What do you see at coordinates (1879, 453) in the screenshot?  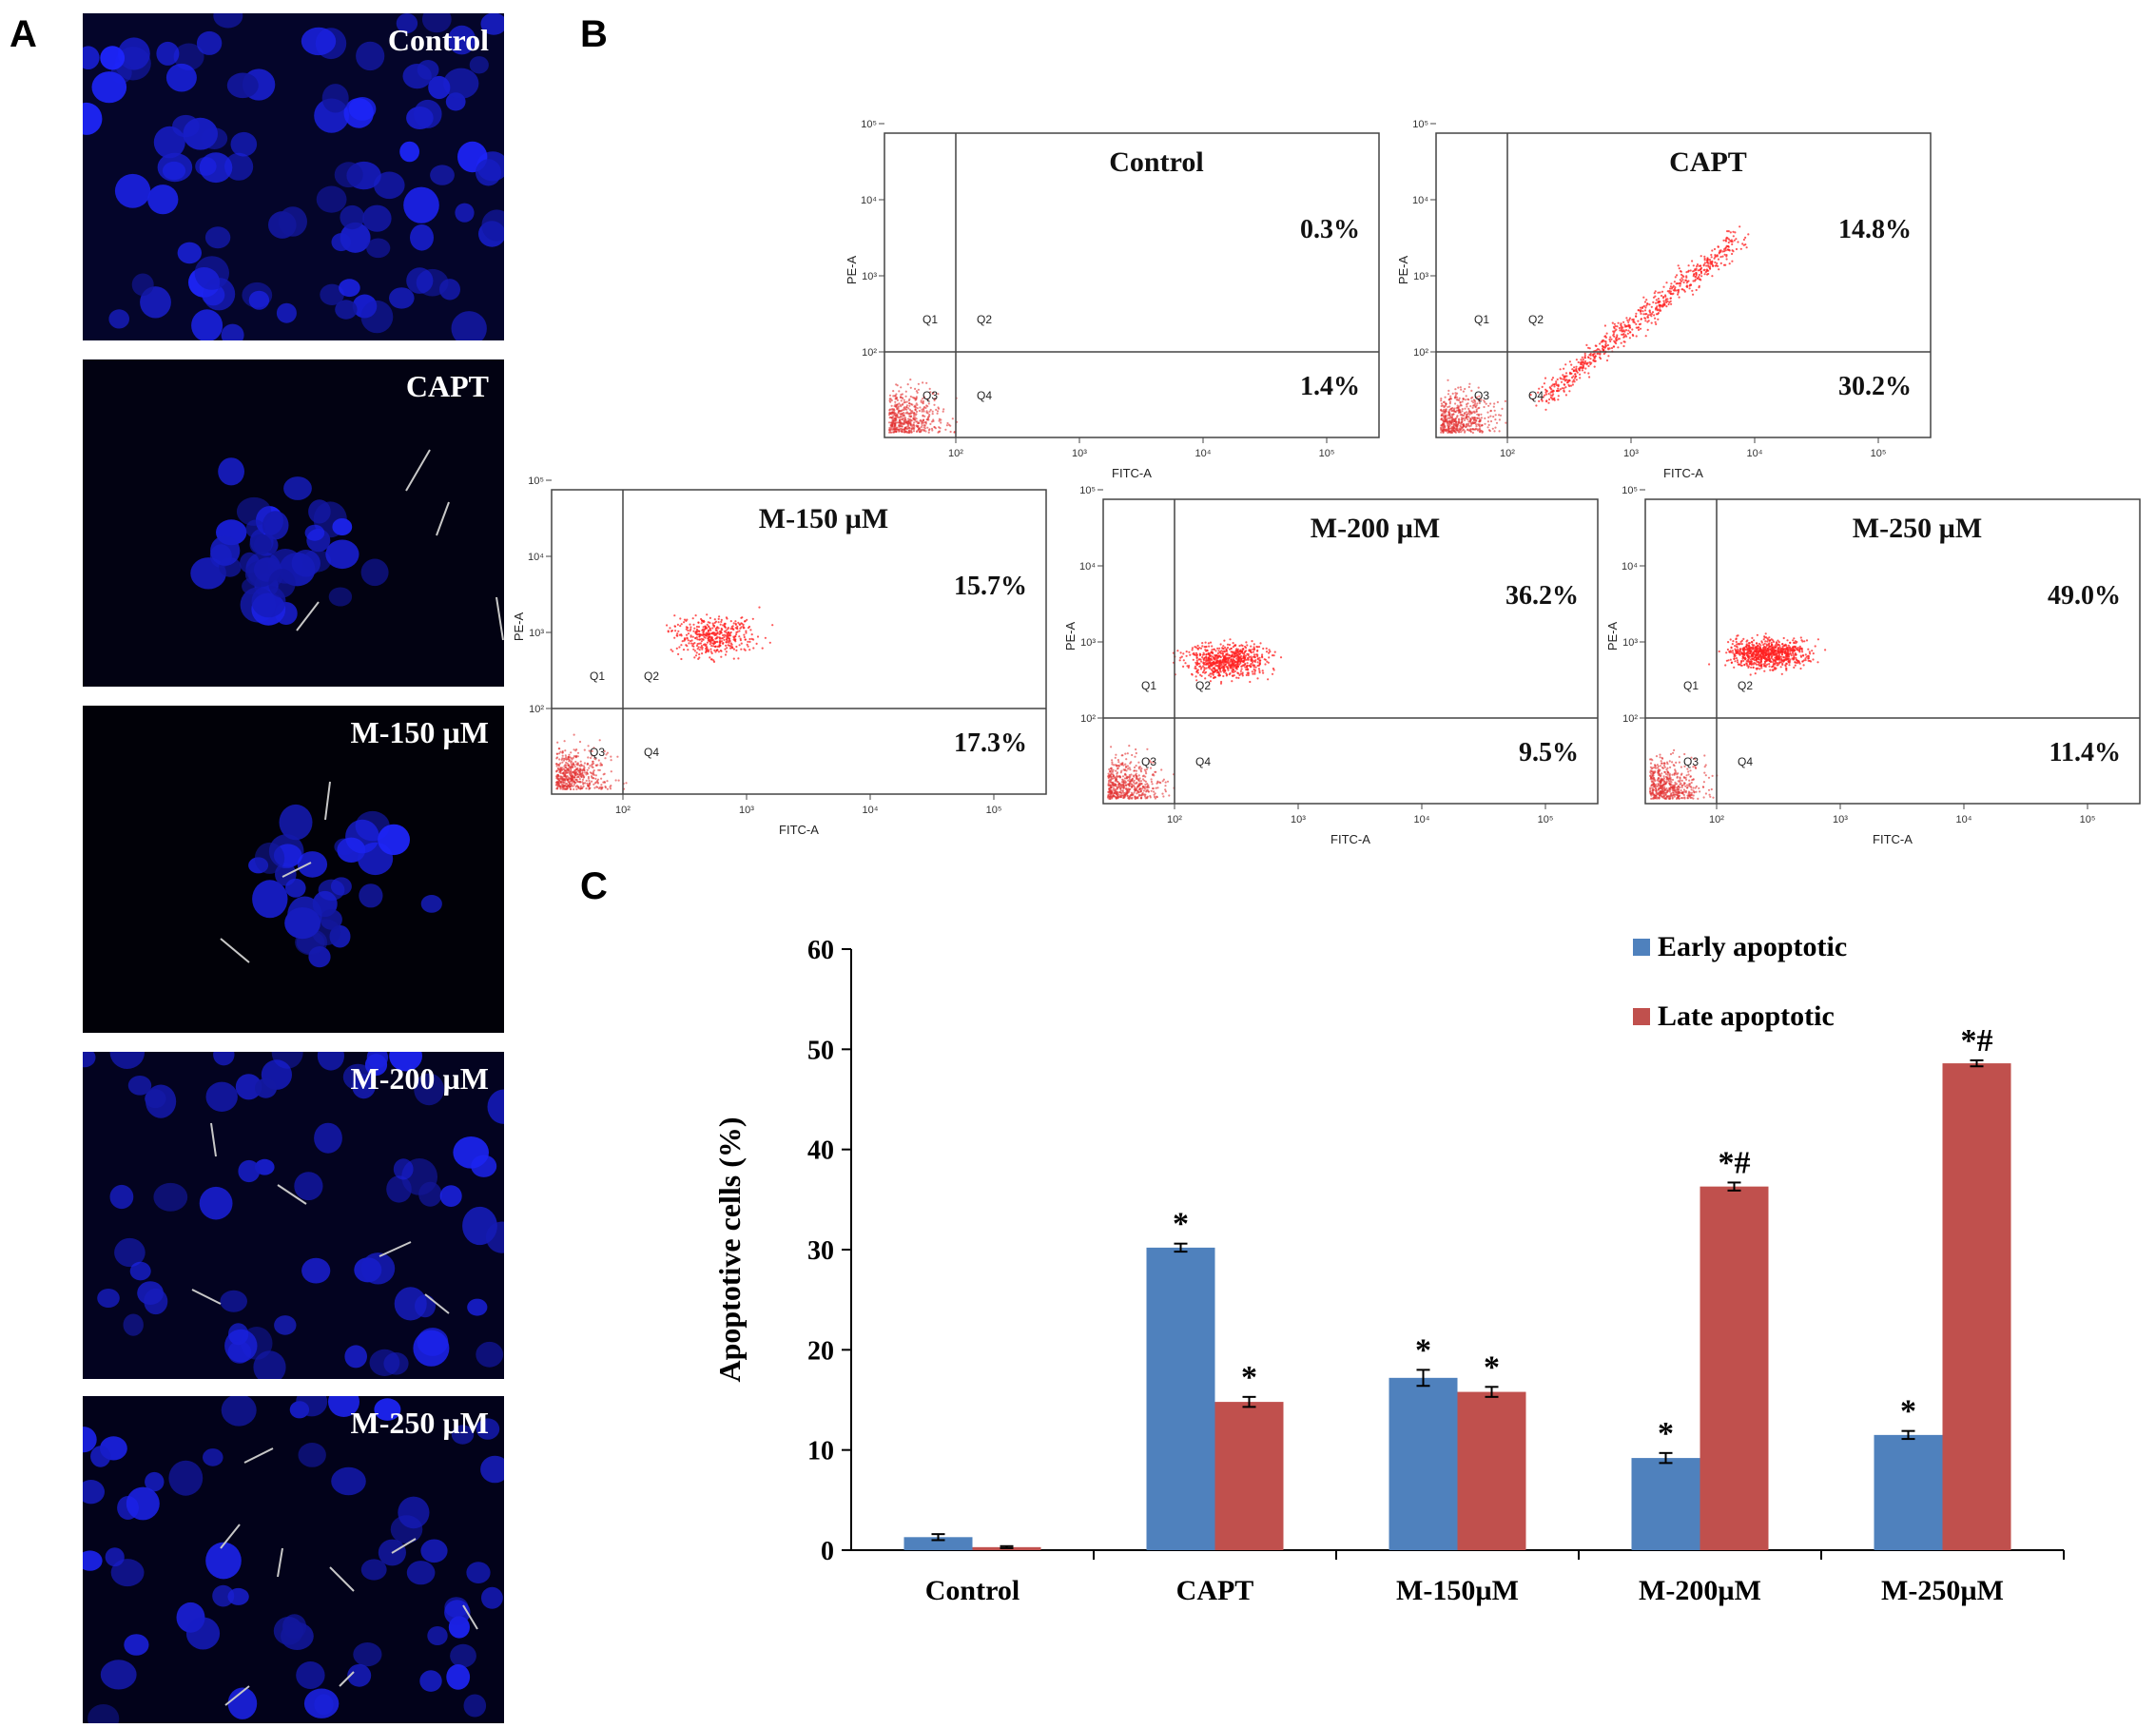 I see `x-tick-label: 10⁵` at bounding box center [1879, 453].